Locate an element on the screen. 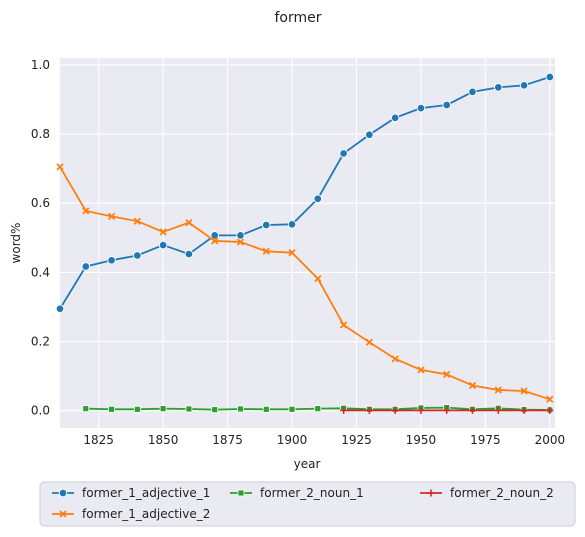 This screenshot has width=585, height=537. x-tick-label: 1875 is located at coordinates (227, 440).